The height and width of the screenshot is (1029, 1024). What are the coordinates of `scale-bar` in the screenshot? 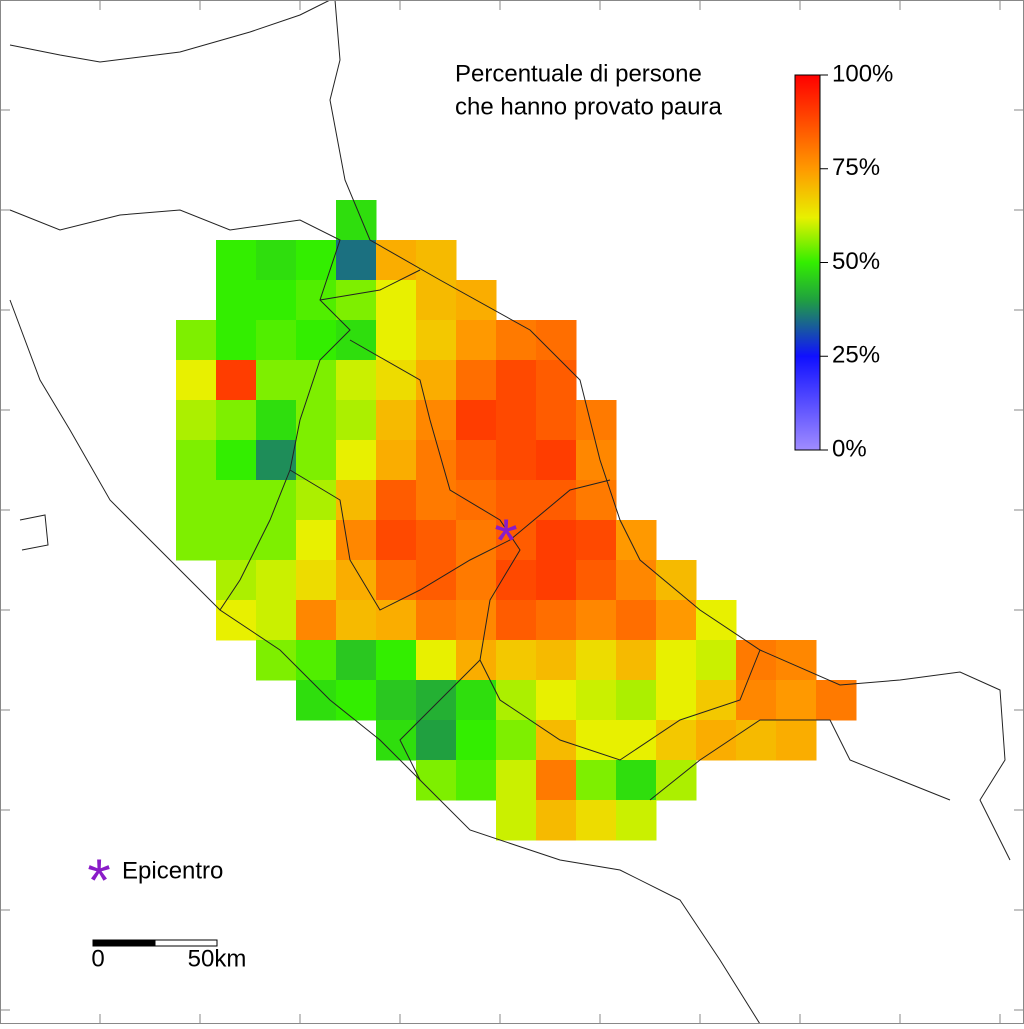 It's located at (186, 943).